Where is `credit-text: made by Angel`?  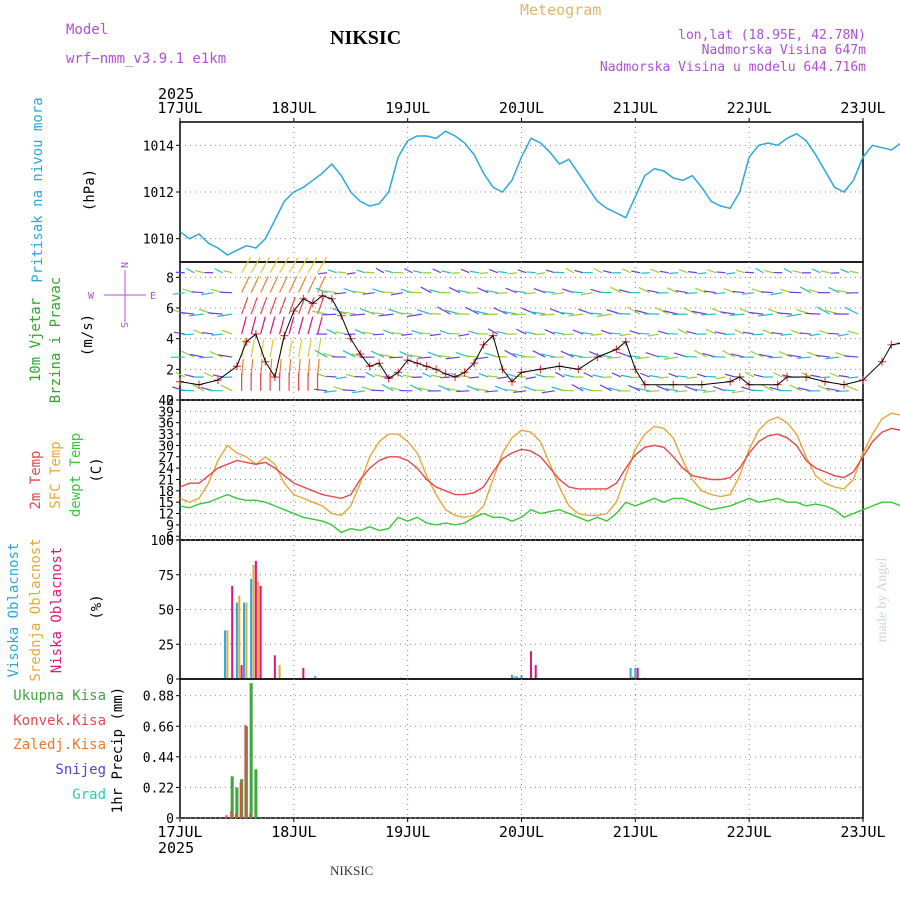
credit-text: made by Angel is located at coordinates (882, 600).